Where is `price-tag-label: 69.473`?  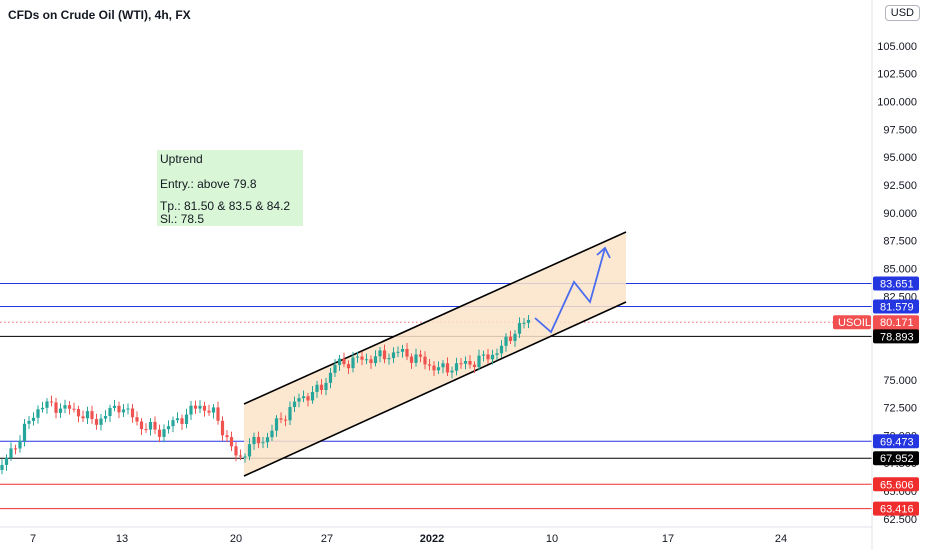 price-tag-label: 69.473 is located at coordinates (897, 442).